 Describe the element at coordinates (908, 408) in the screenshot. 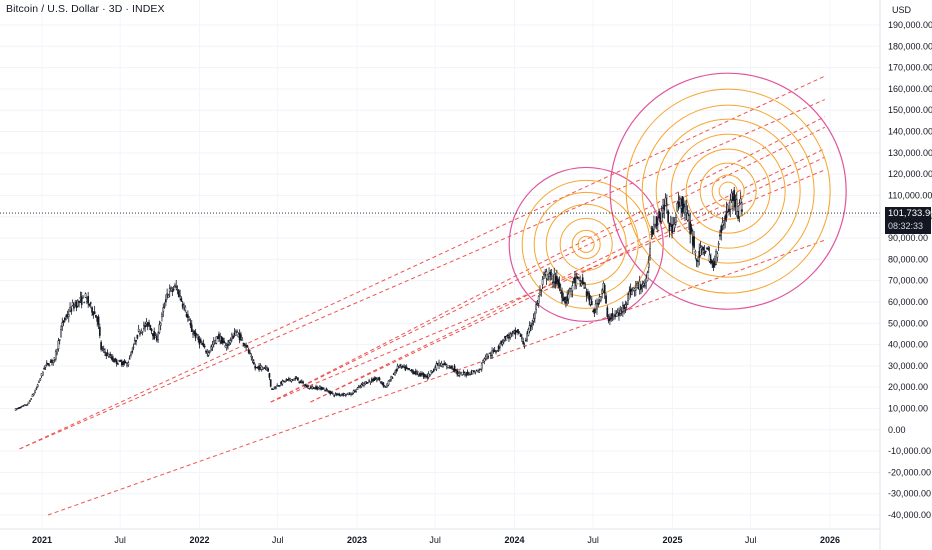

I see `price-tick-label: 10,000.00` at that location.